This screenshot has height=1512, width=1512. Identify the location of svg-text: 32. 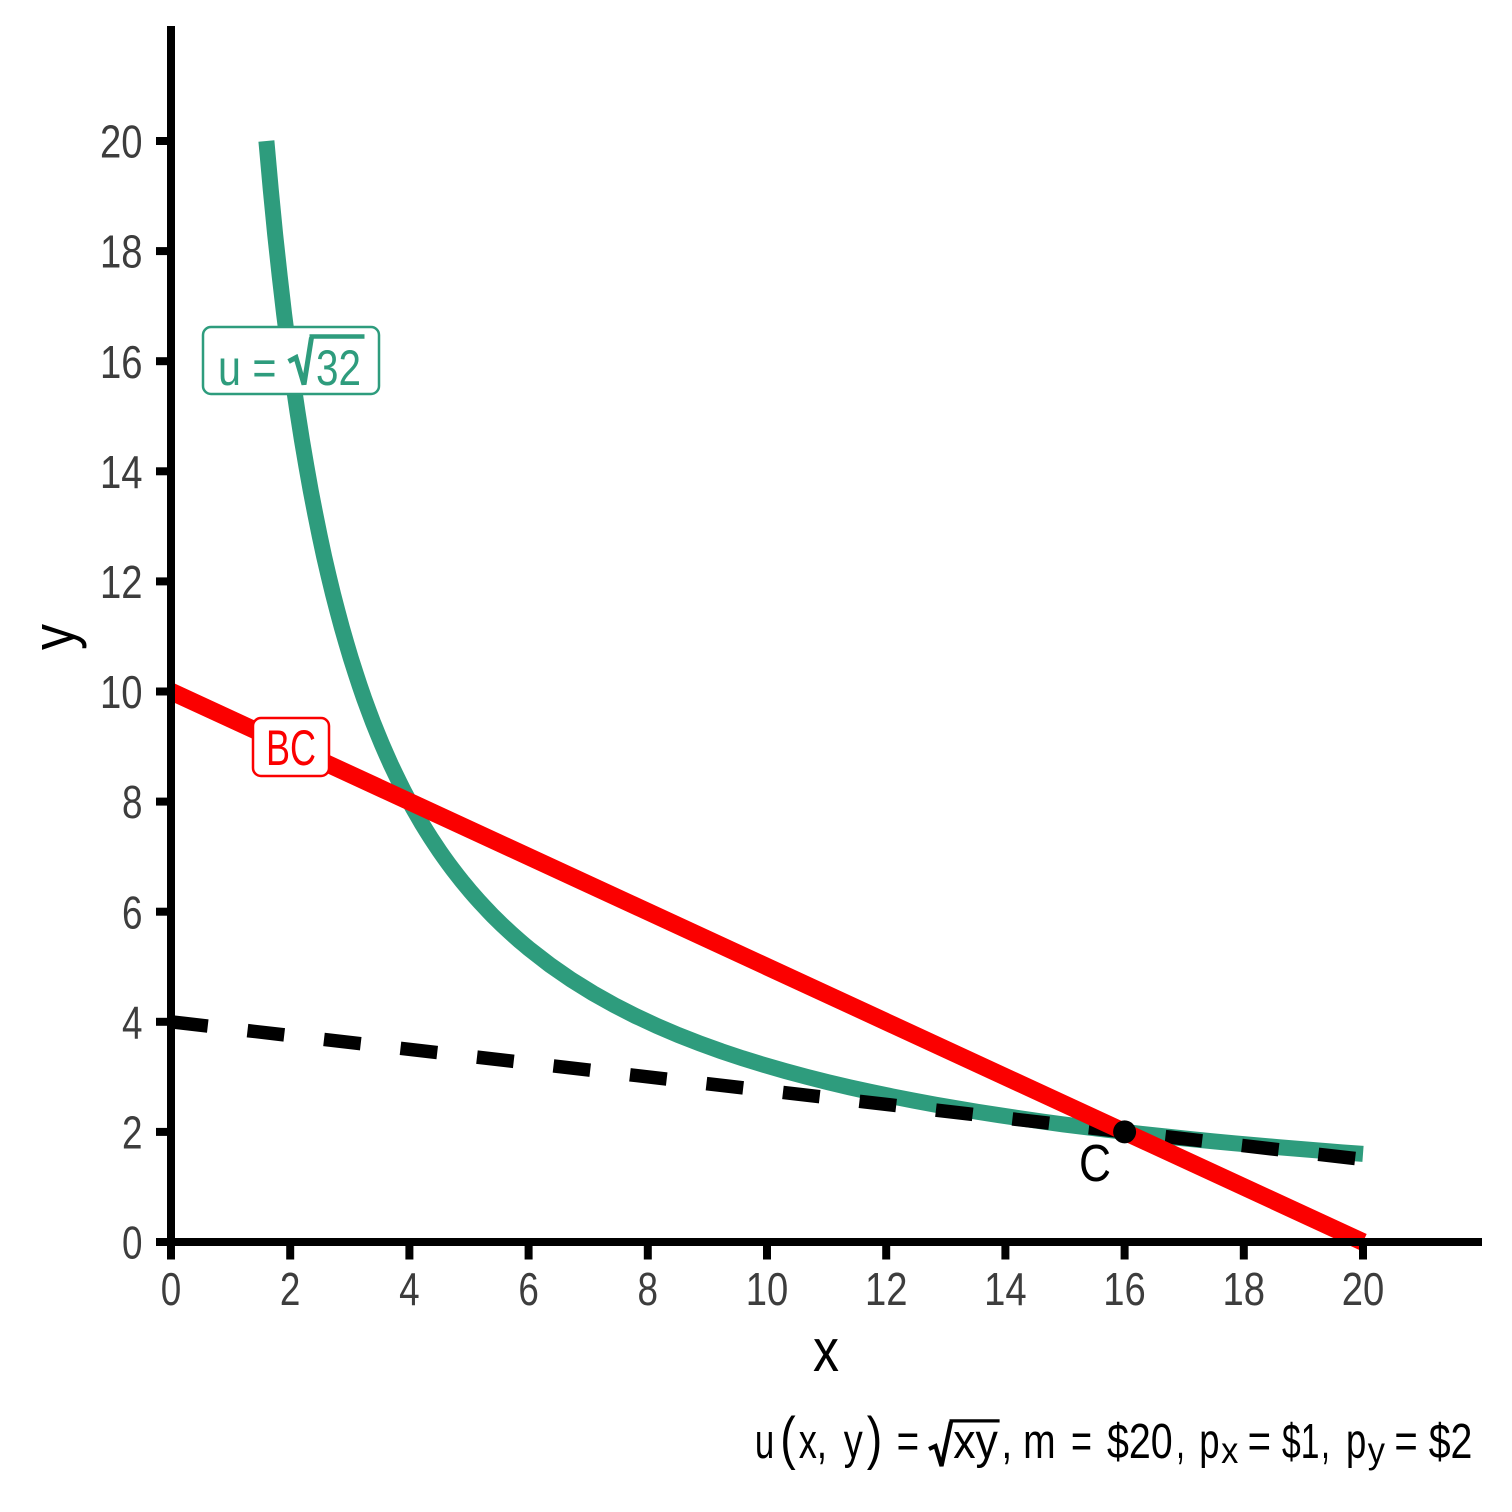
(338, 368).